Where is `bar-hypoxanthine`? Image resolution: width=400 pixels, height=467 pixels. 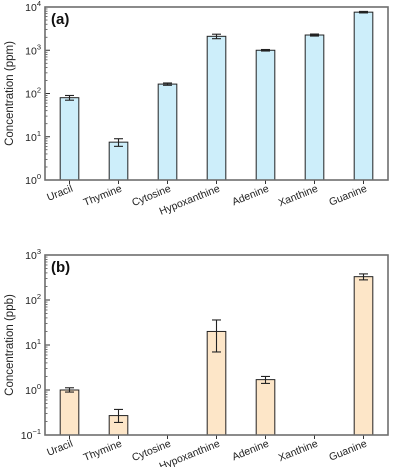 bar-hypoxanthine is located at coordinates (216, 108).